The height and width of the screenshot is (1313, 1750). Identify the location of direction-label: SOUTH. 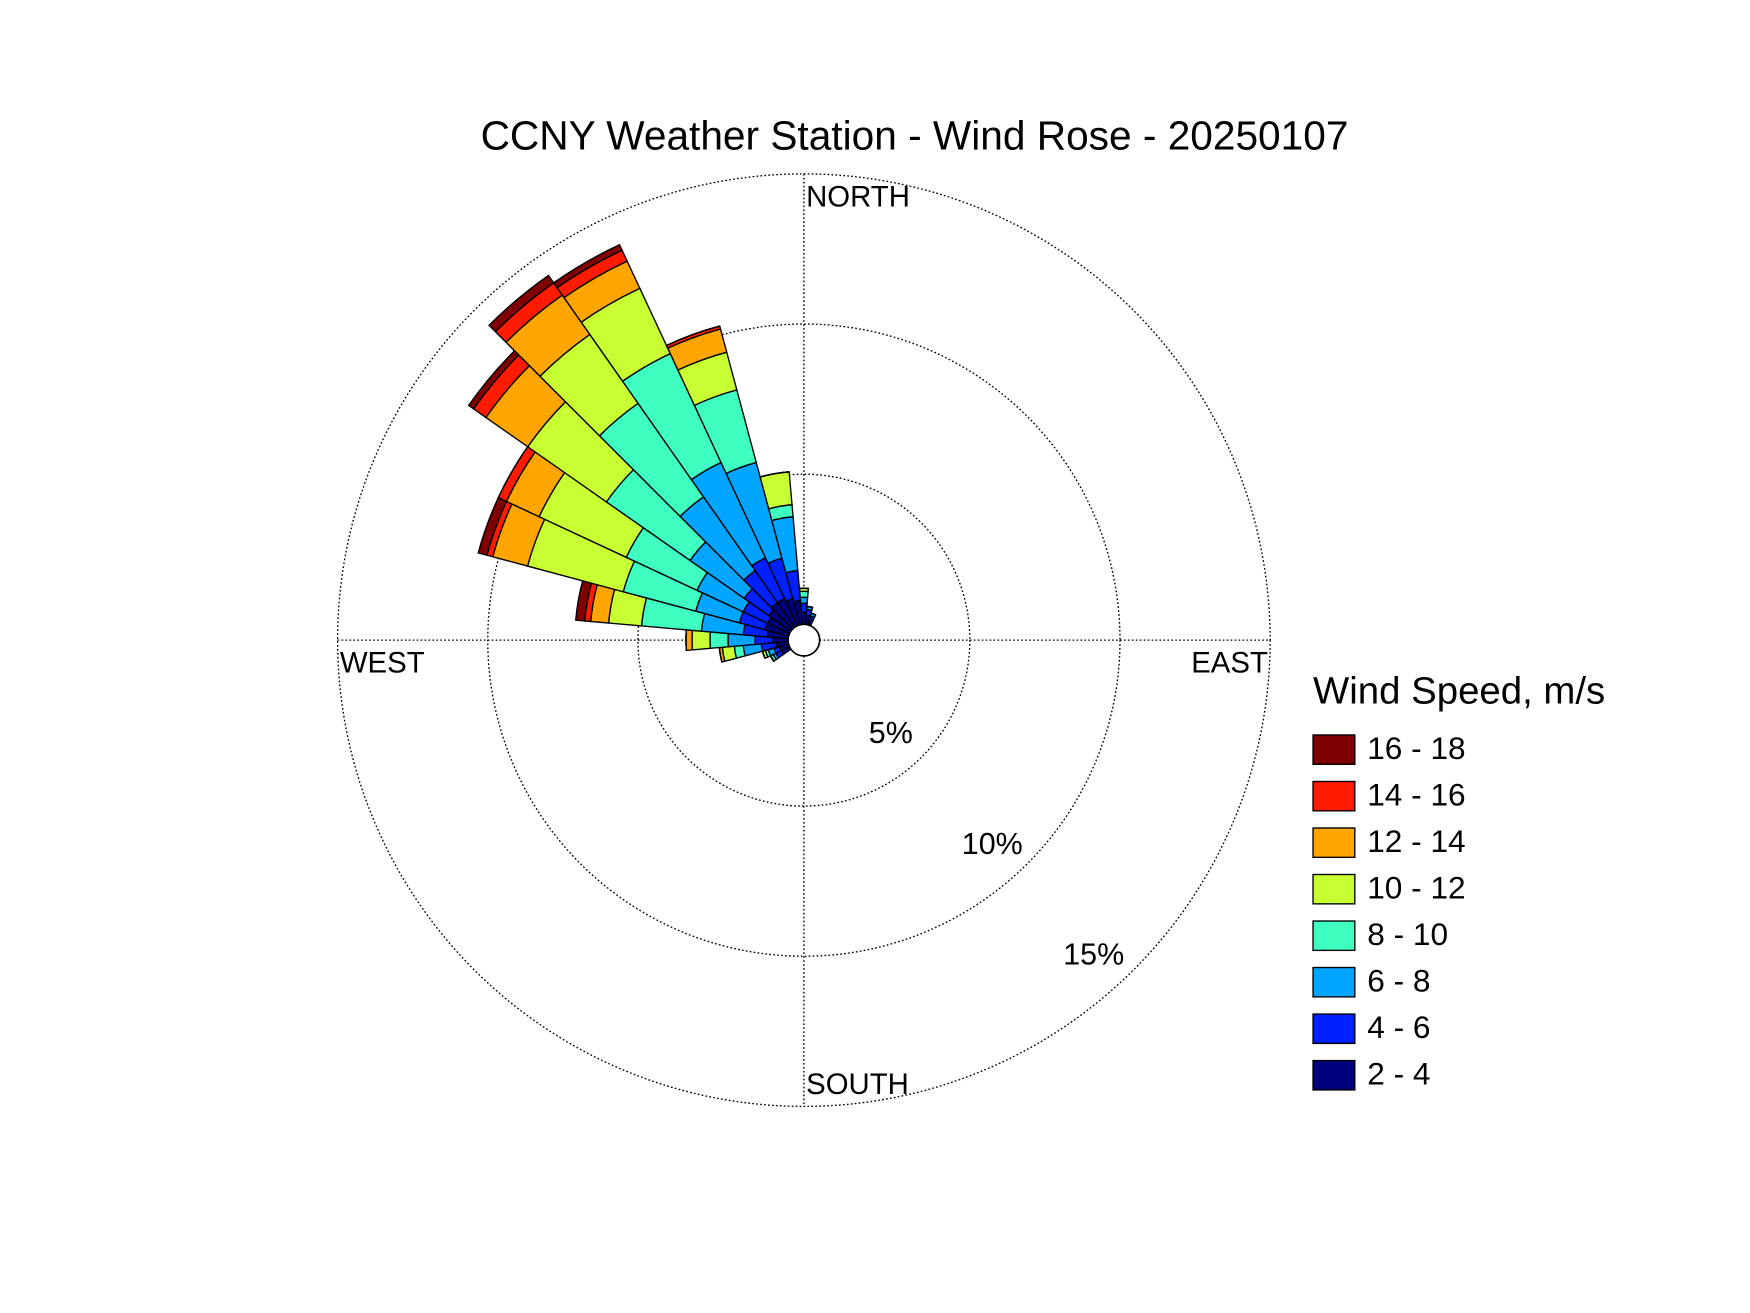
(857, 1084).